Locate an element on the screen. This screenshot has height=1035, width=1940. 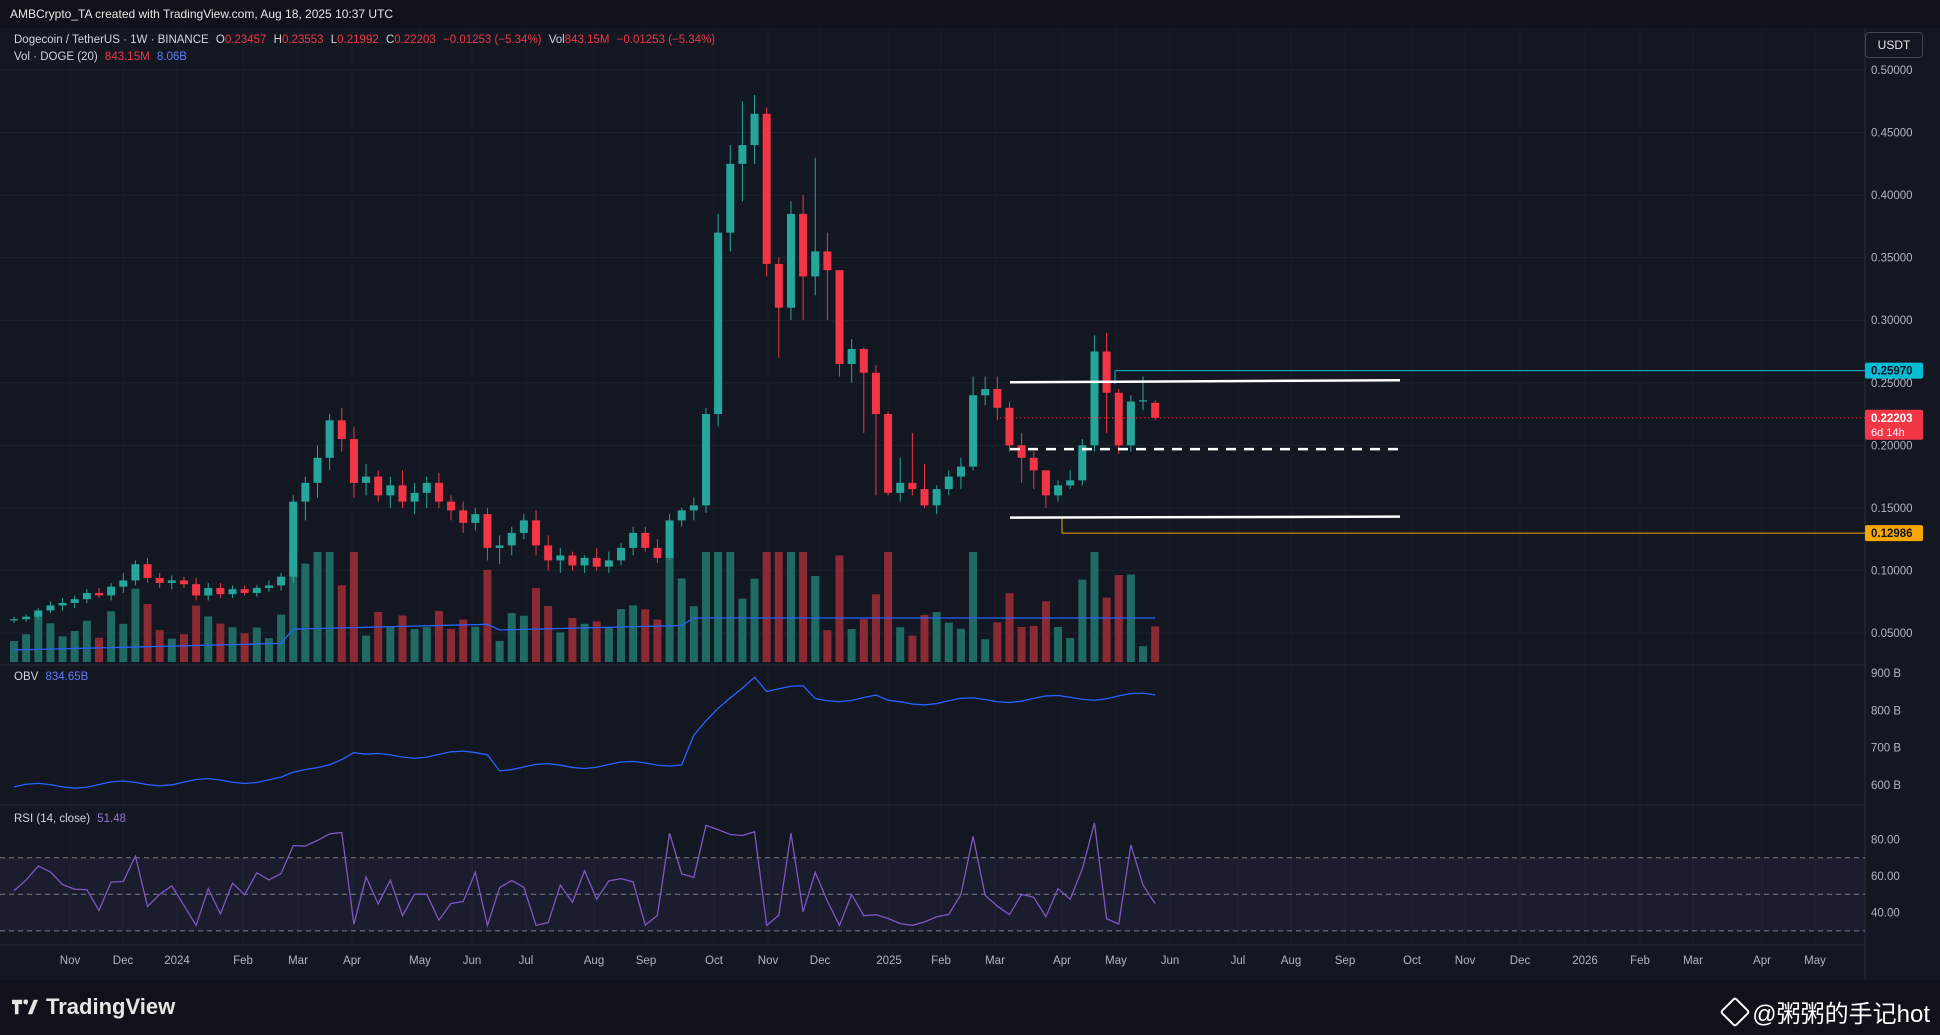
time-tick-label: Feb is located at coordinates (1640, 961).